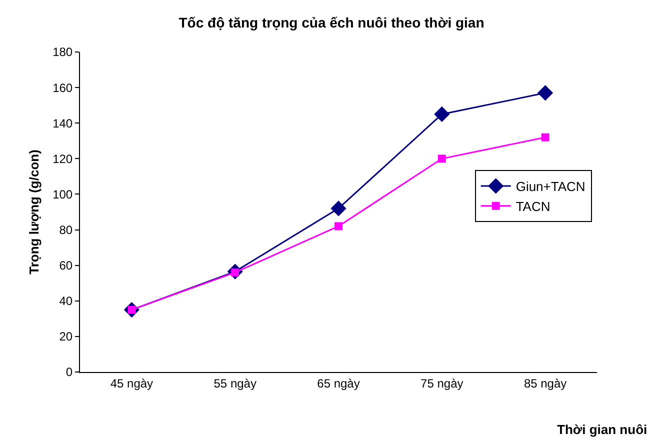 This screenshot has width=663, height=447. I want to click on x-axis-title: Thời gian nuôi, so click(602, 429).